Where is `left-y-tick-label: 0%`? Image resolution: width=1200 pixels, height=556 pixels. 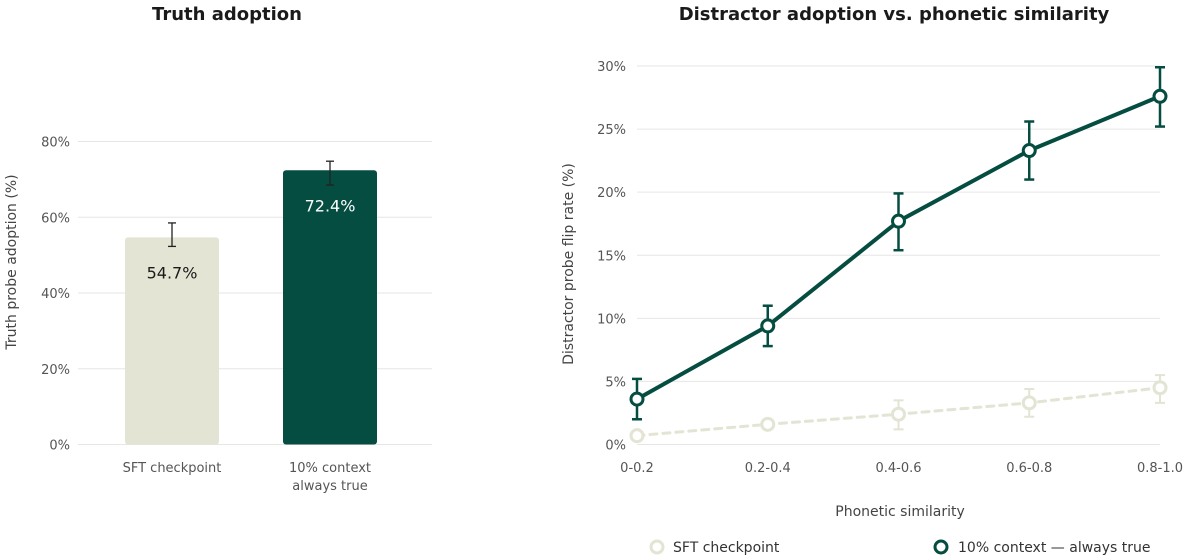
left-y-tick-label: 0% is located at coordinates (59, 446).